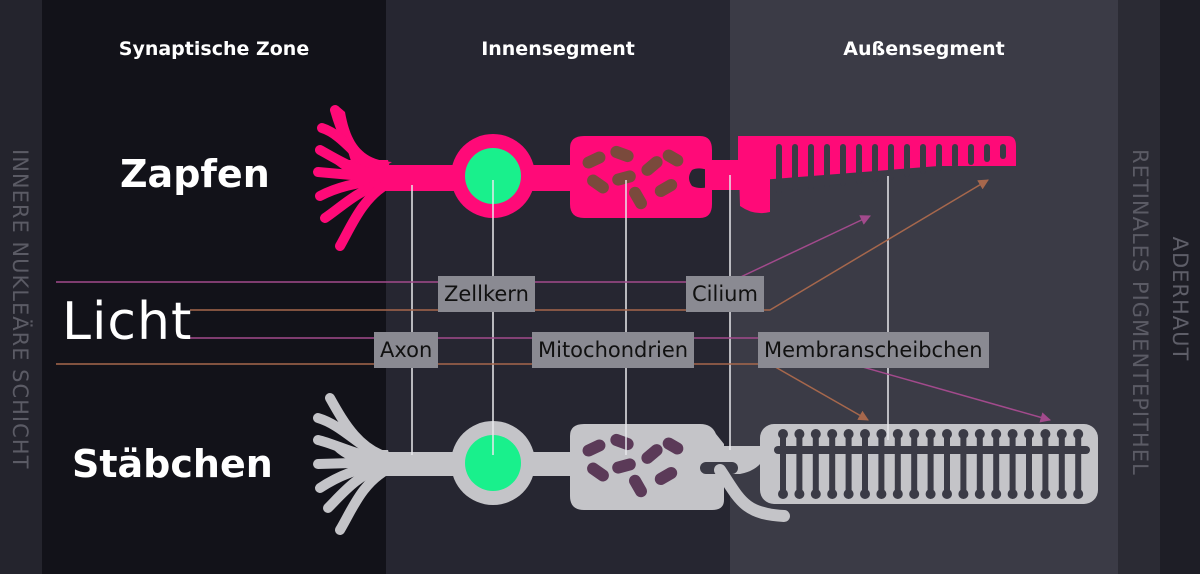 This screenshot has height=574, width=1200. What do you see at coordinates (493, 176) in the screenshot?
I see `cone-nucleus` at bounding box center [493, 176].